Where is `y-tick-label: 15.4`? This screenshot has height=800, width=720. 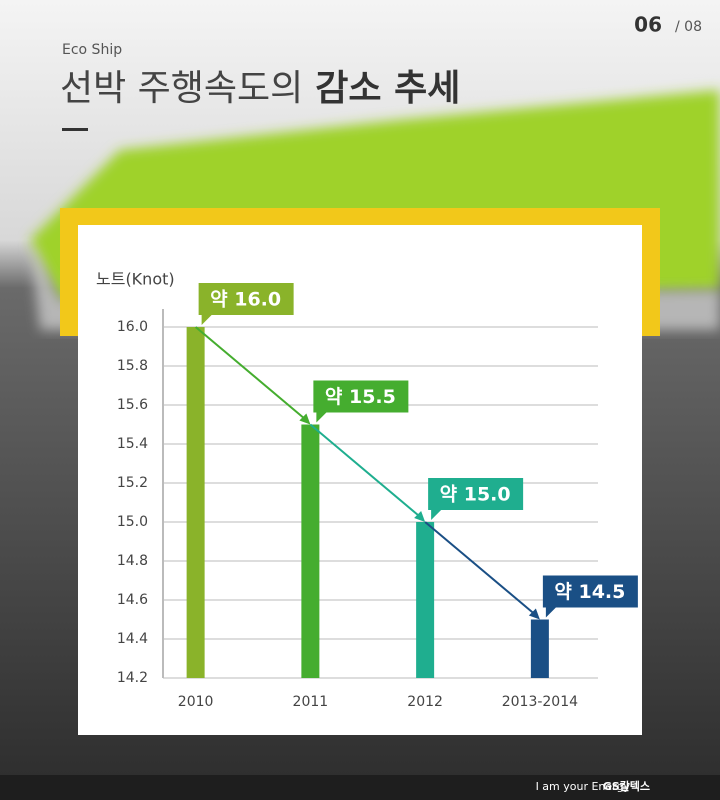 y-tick-label: 15.4 is located at coordinates (132, 444).